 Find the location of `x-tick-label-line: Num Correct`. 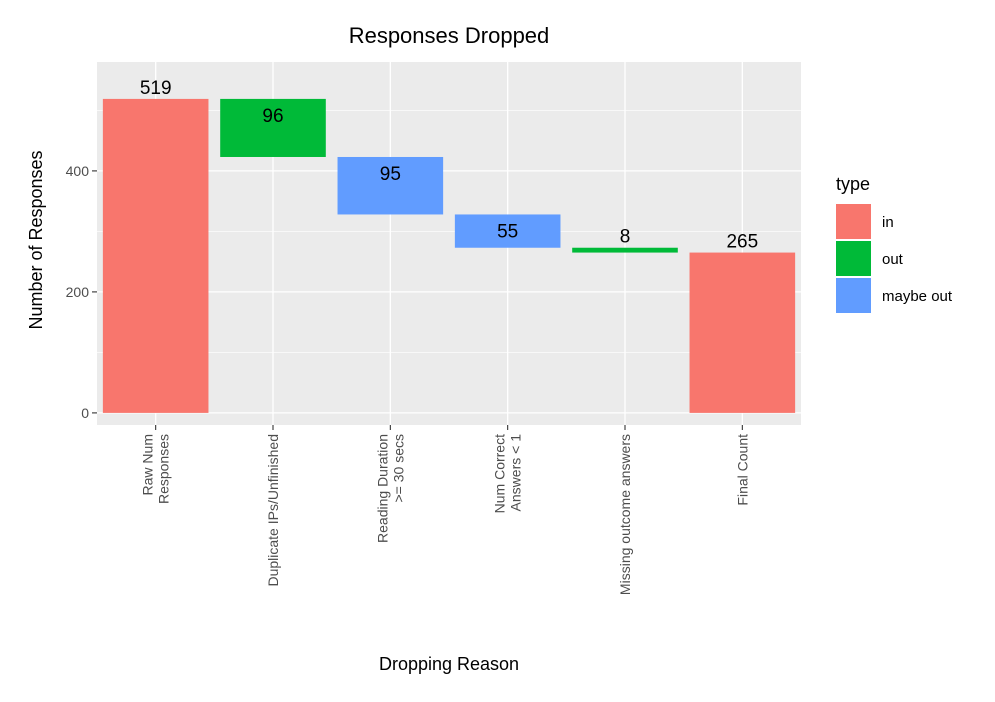

x-tick-label-line: Num Correct is located at coordinates (500, 473).